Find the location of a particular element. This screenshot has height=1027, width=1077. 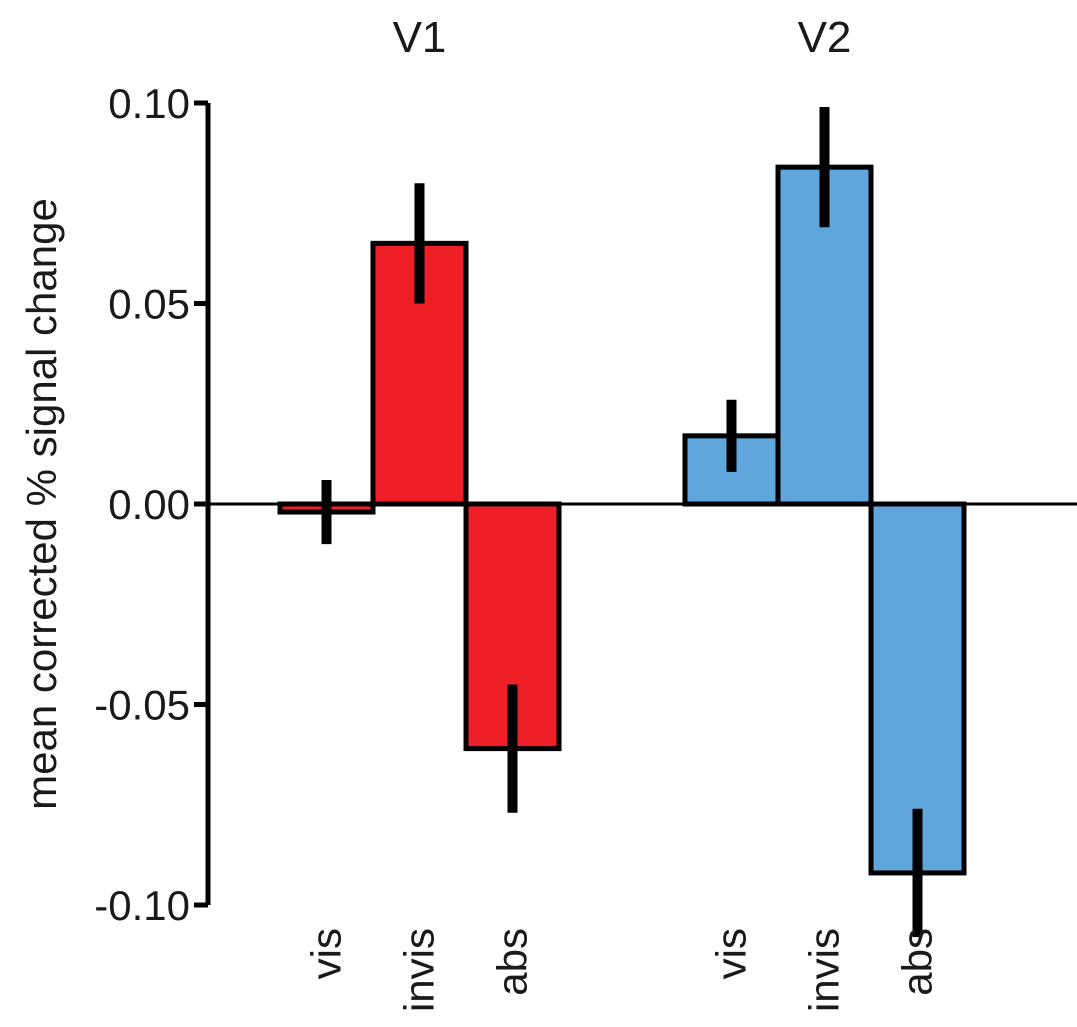

y-tick-label: -0.05 is located at coordinates (142, 705).